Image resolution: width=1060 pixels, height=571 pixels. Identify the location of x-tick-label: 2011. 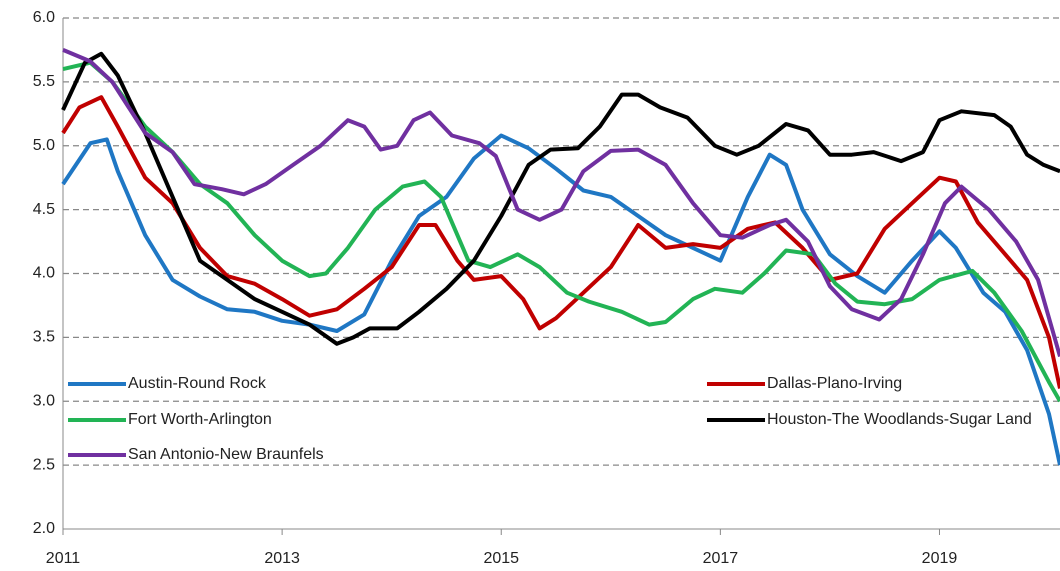
(63, 558).